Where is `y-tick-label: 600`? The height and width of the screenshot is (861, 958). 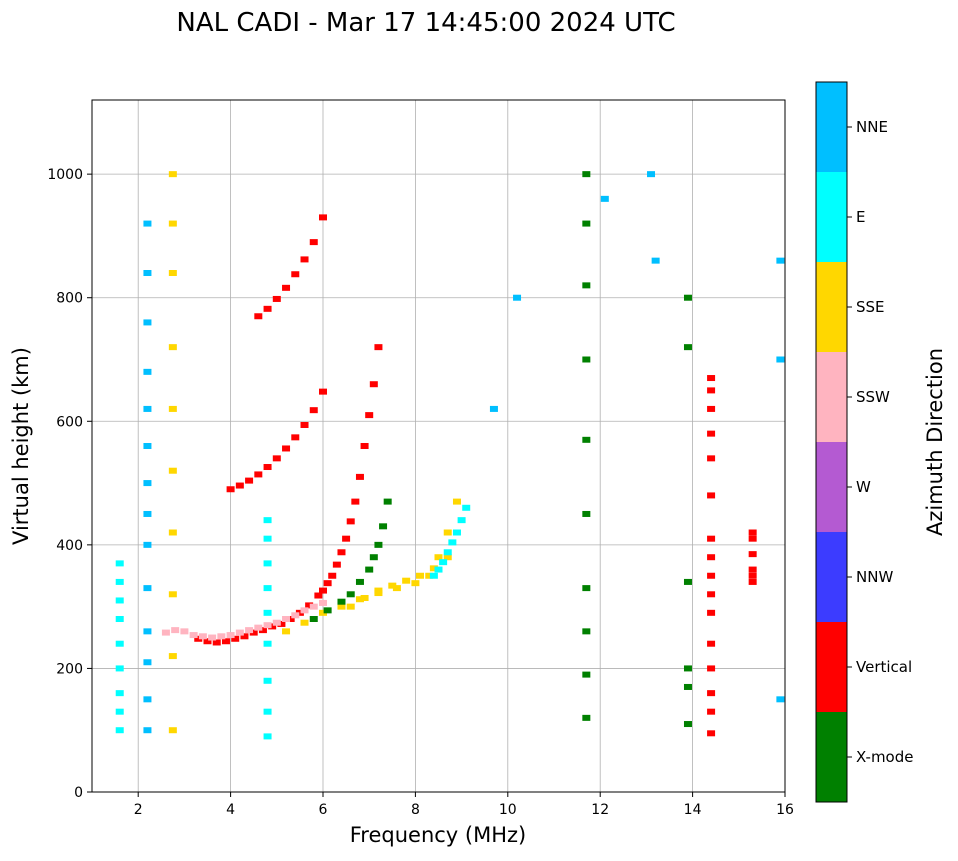
y-tick-label: 600 is located at coordinates (69, 422).